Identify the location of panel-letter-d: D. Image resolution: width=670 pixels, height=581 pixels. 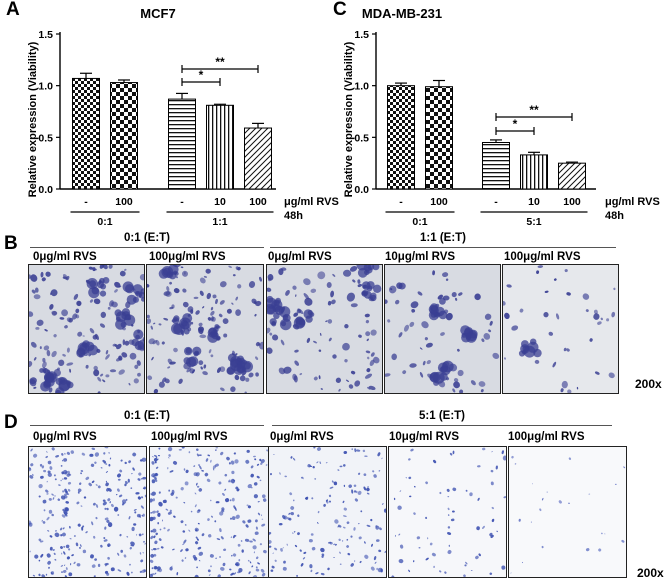
(11, 422).